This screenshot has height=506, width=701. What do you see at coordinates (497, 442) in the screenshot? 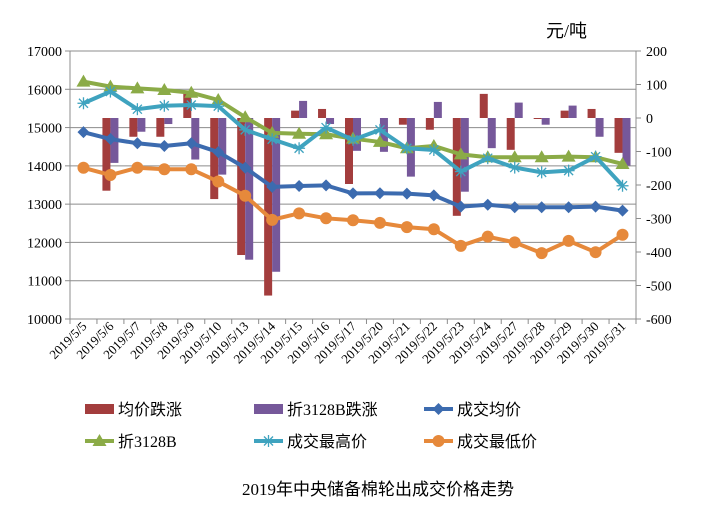
I see `legend-label: 成交最低价` at bounding box center [497, 442].